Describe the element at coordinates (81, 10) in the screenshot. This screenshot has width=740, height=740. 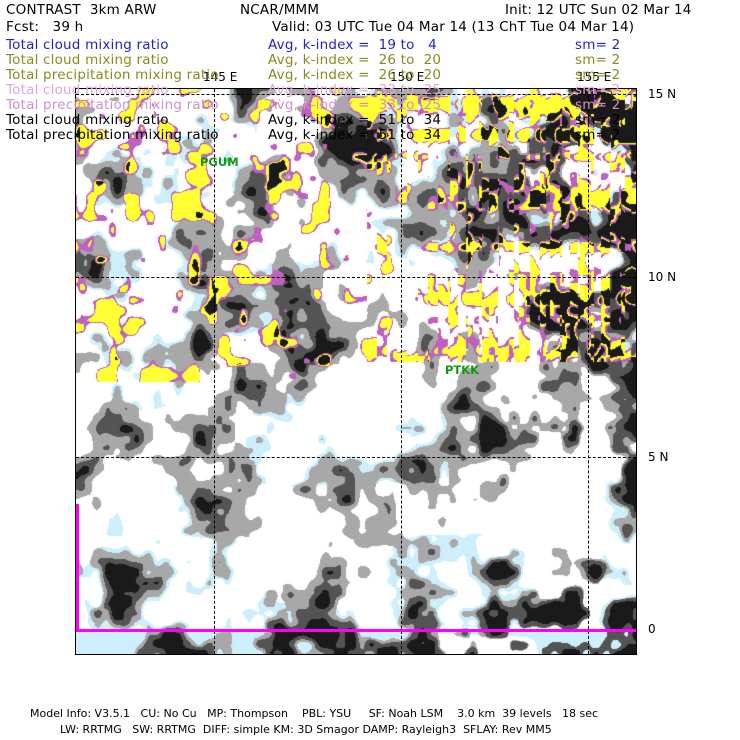
I see `model-title: CONTRAST 3km ARW` at that location.